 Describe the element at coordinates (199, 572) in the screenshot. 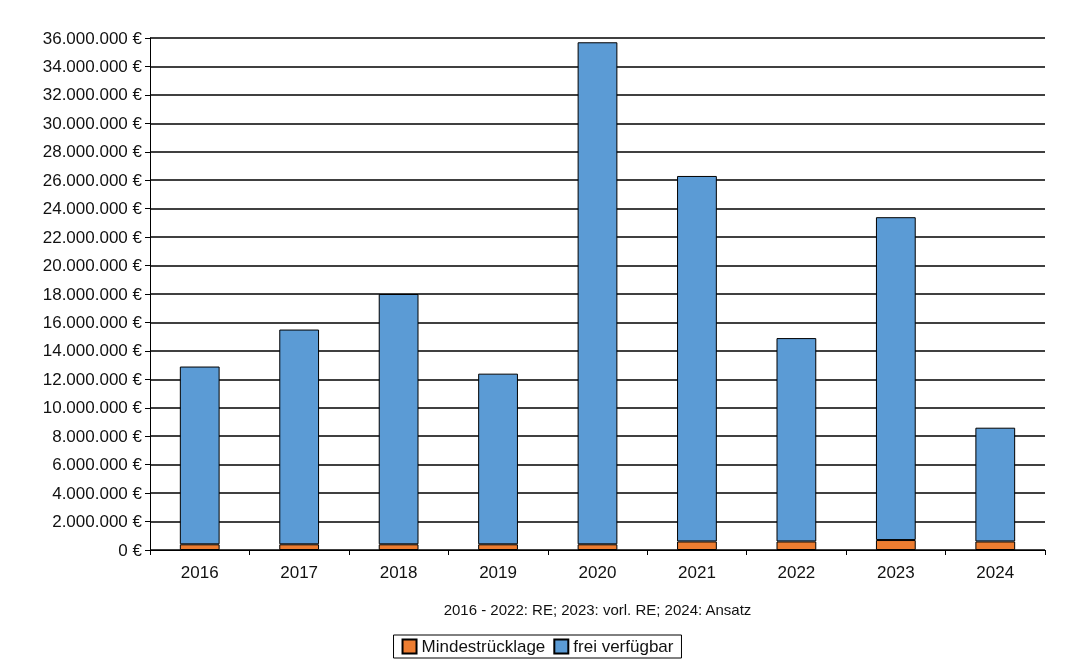

I see `x-tick-label: 2016` at that location.